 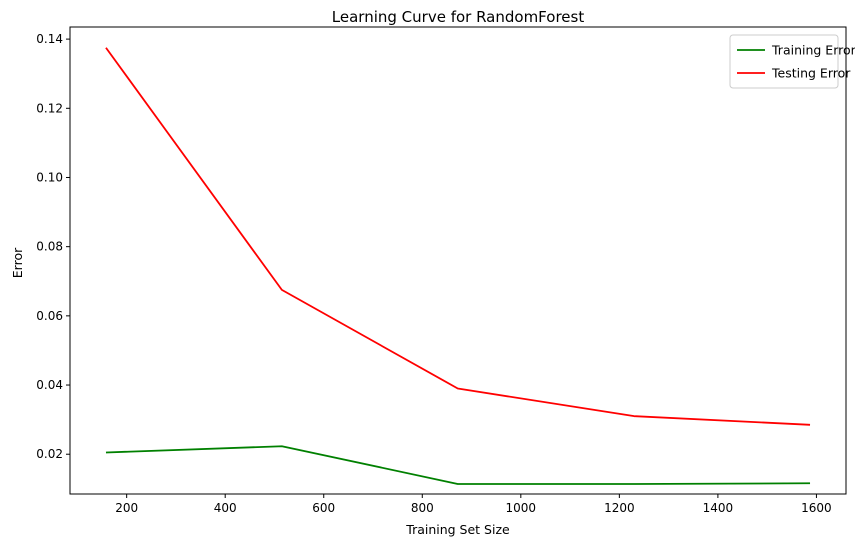 What do you see at coordinates (784, 61) in the screenshot?
I see `legend-box` at bounding box center [784, 61].